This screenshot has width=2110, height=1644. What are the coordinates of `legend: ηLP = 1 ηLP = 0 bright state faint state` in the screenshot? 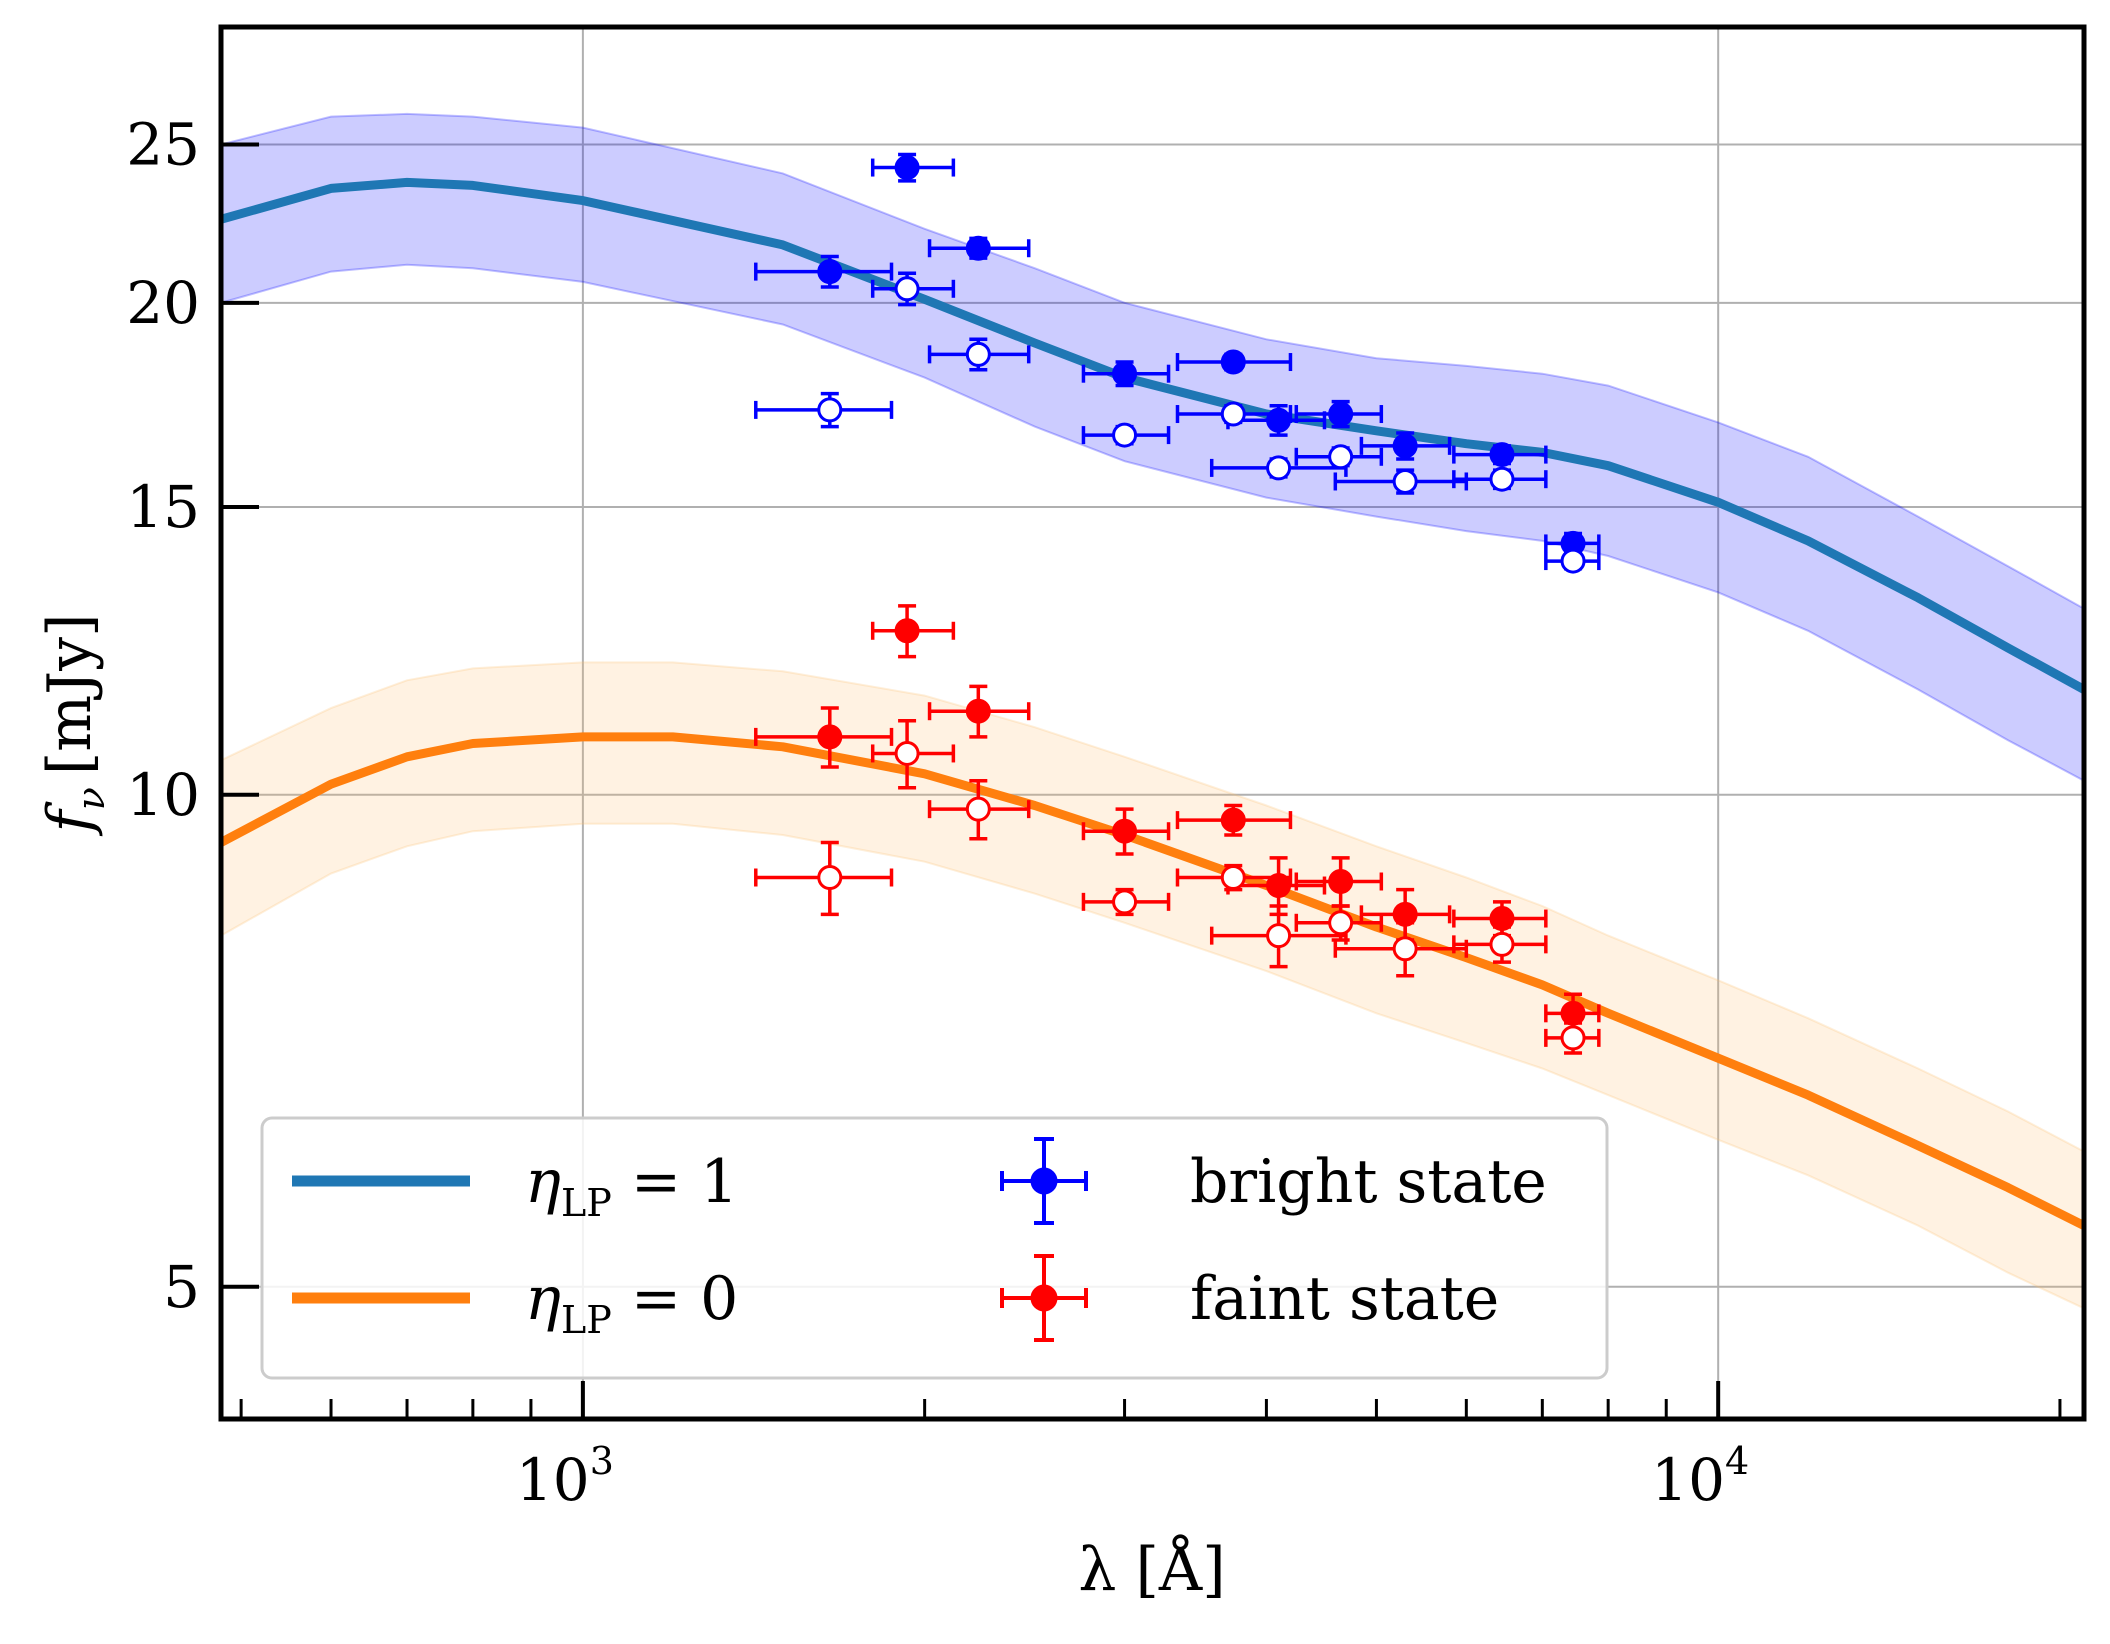 It's located at (934, 1248).